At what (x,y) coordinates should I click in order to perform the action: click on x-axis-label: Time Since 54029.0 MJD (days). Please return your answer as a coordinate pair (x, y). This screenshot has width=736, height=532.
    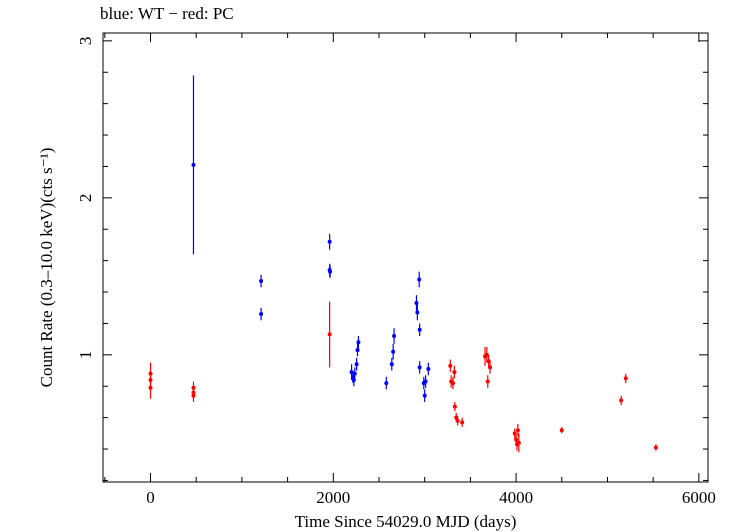
    Looking at the image, I should click on (406, 521).